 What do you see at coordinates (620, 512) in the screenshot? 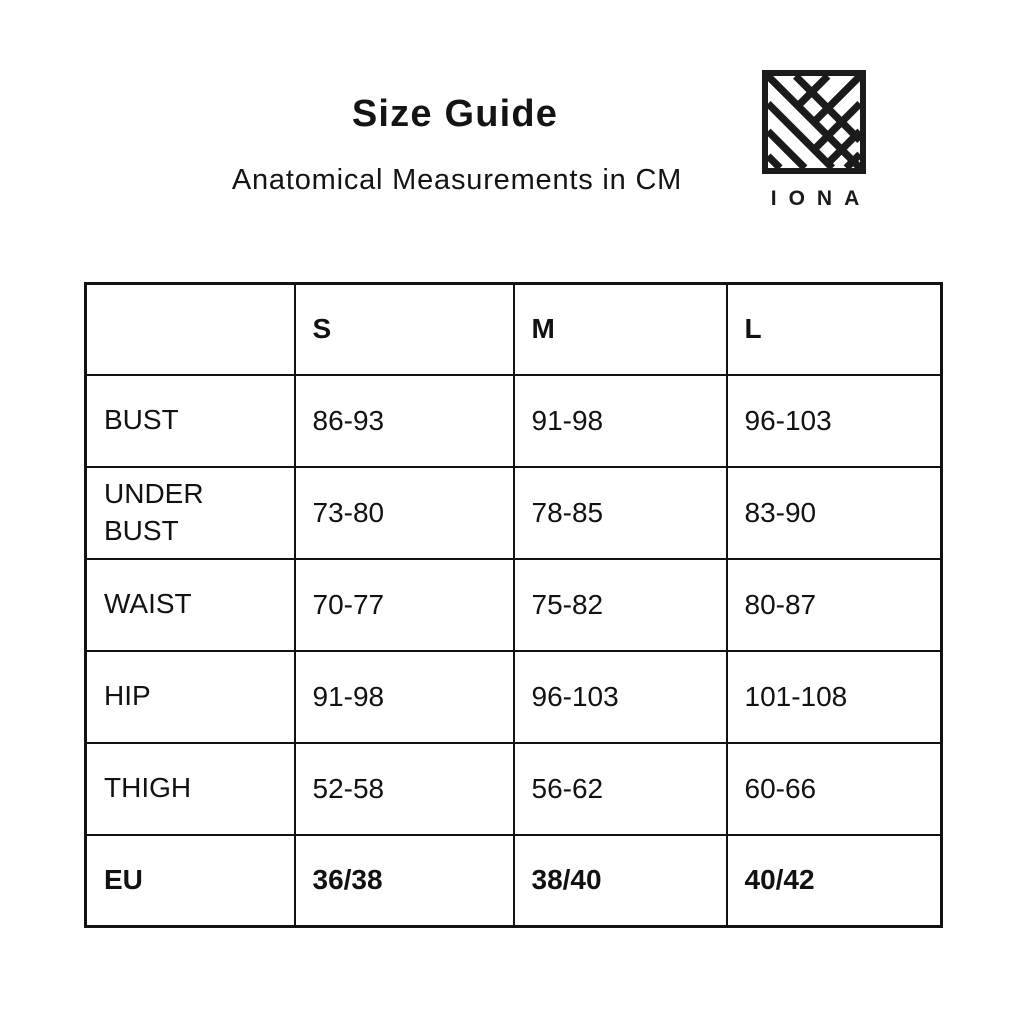
I see `cell-underbust-m: 78-85` at bounding box center [620, 512].